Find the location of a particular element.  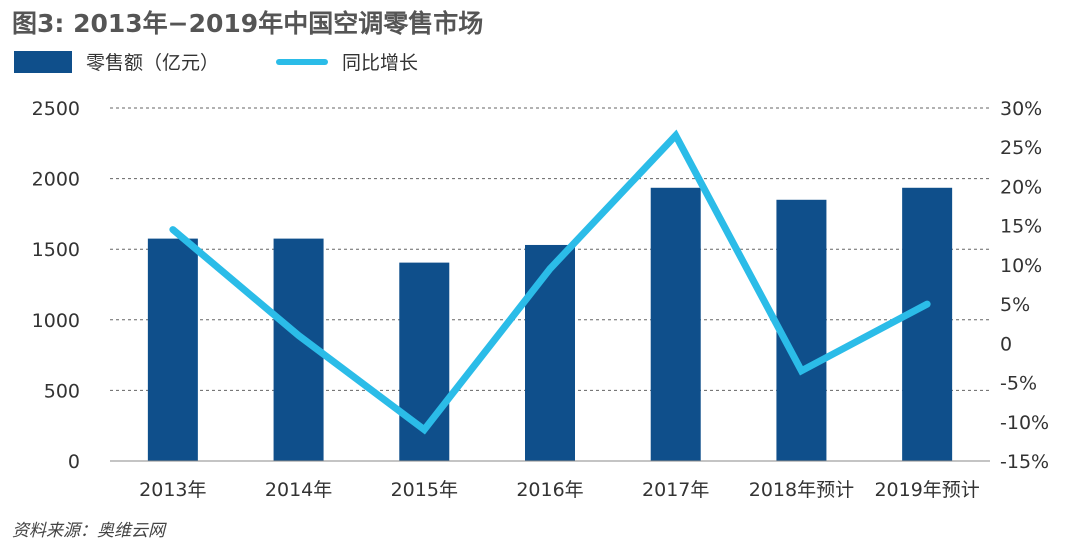

y-tick-label: 0 is located at coordinates (74, 462).